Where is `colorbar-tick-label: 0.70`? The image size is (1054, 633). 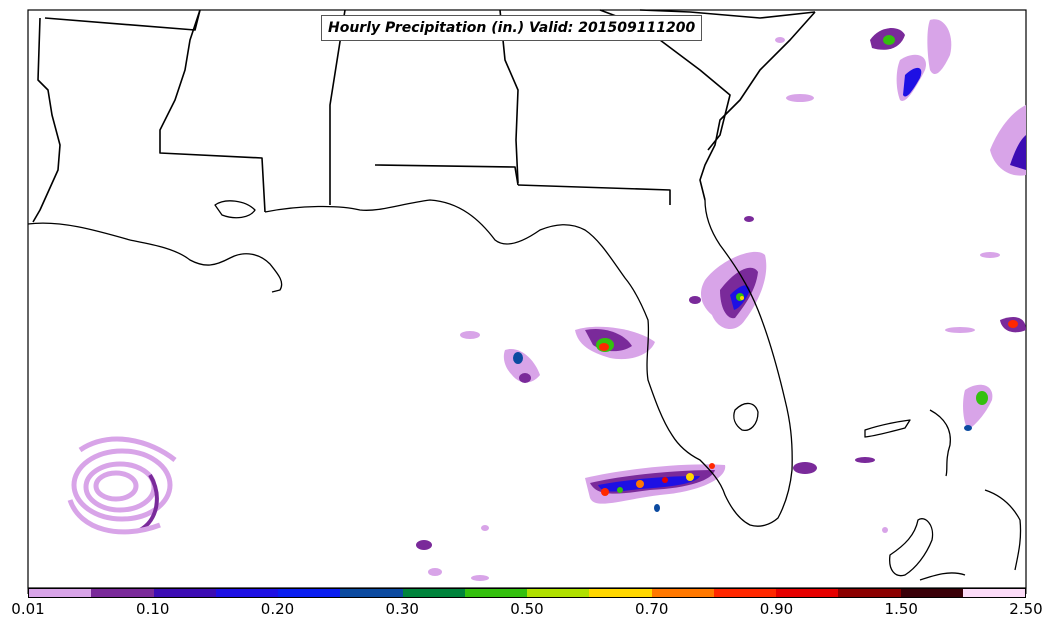 colorbar-tick-label: 0.70 is located at coordinates (652, 609).